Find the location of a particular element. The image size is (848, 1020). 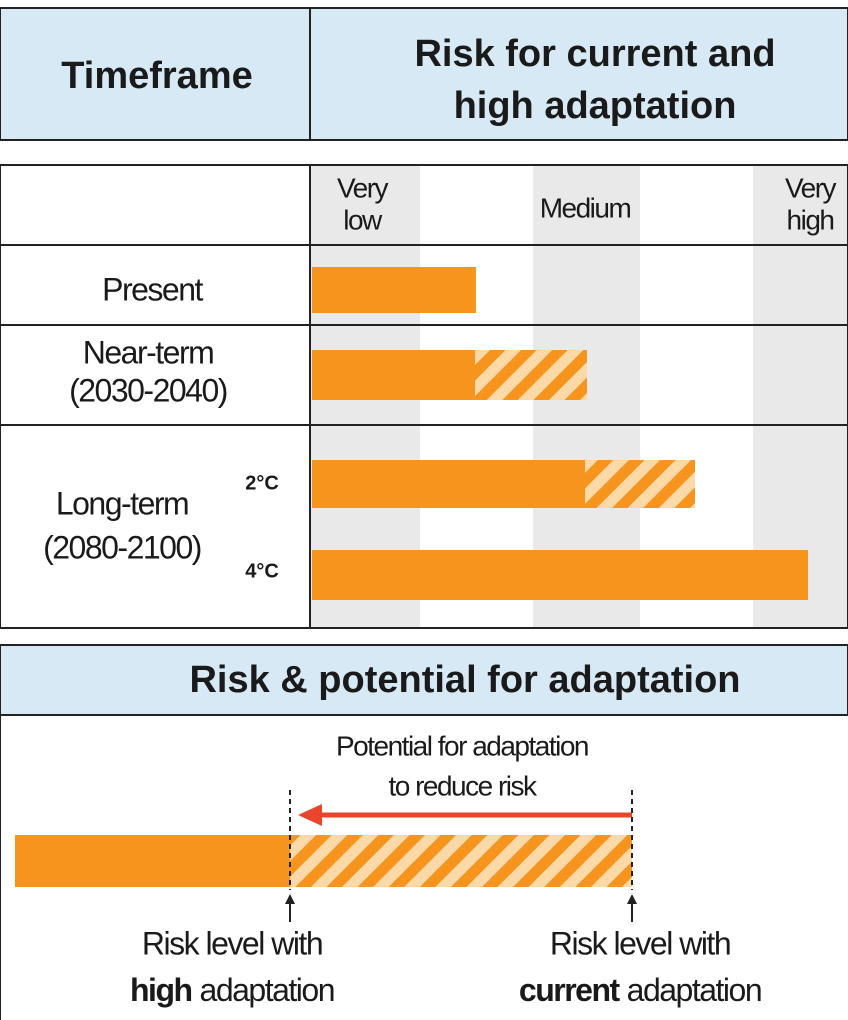

legend-bar-potential is located at coordinates (461, 861).